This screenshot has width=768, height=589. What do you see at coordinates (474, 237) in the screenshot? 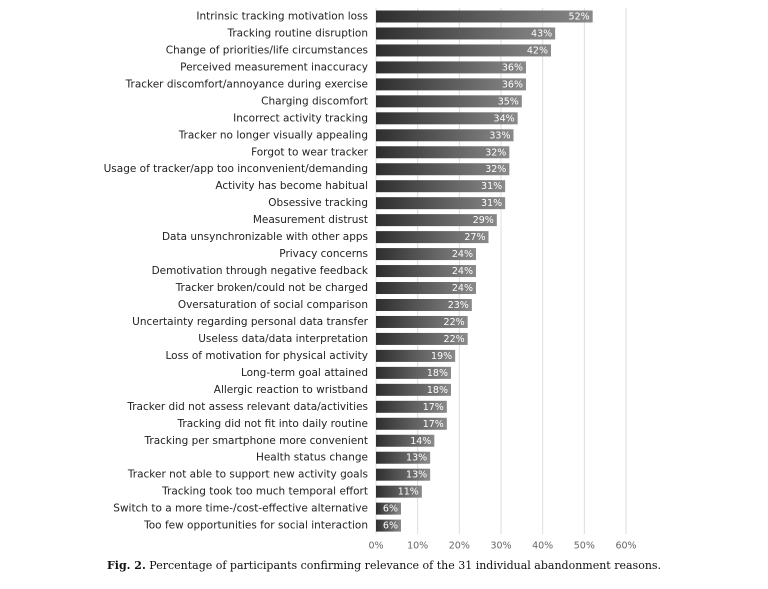
I see `value-label: 27%` at bounding box center [474, 237].